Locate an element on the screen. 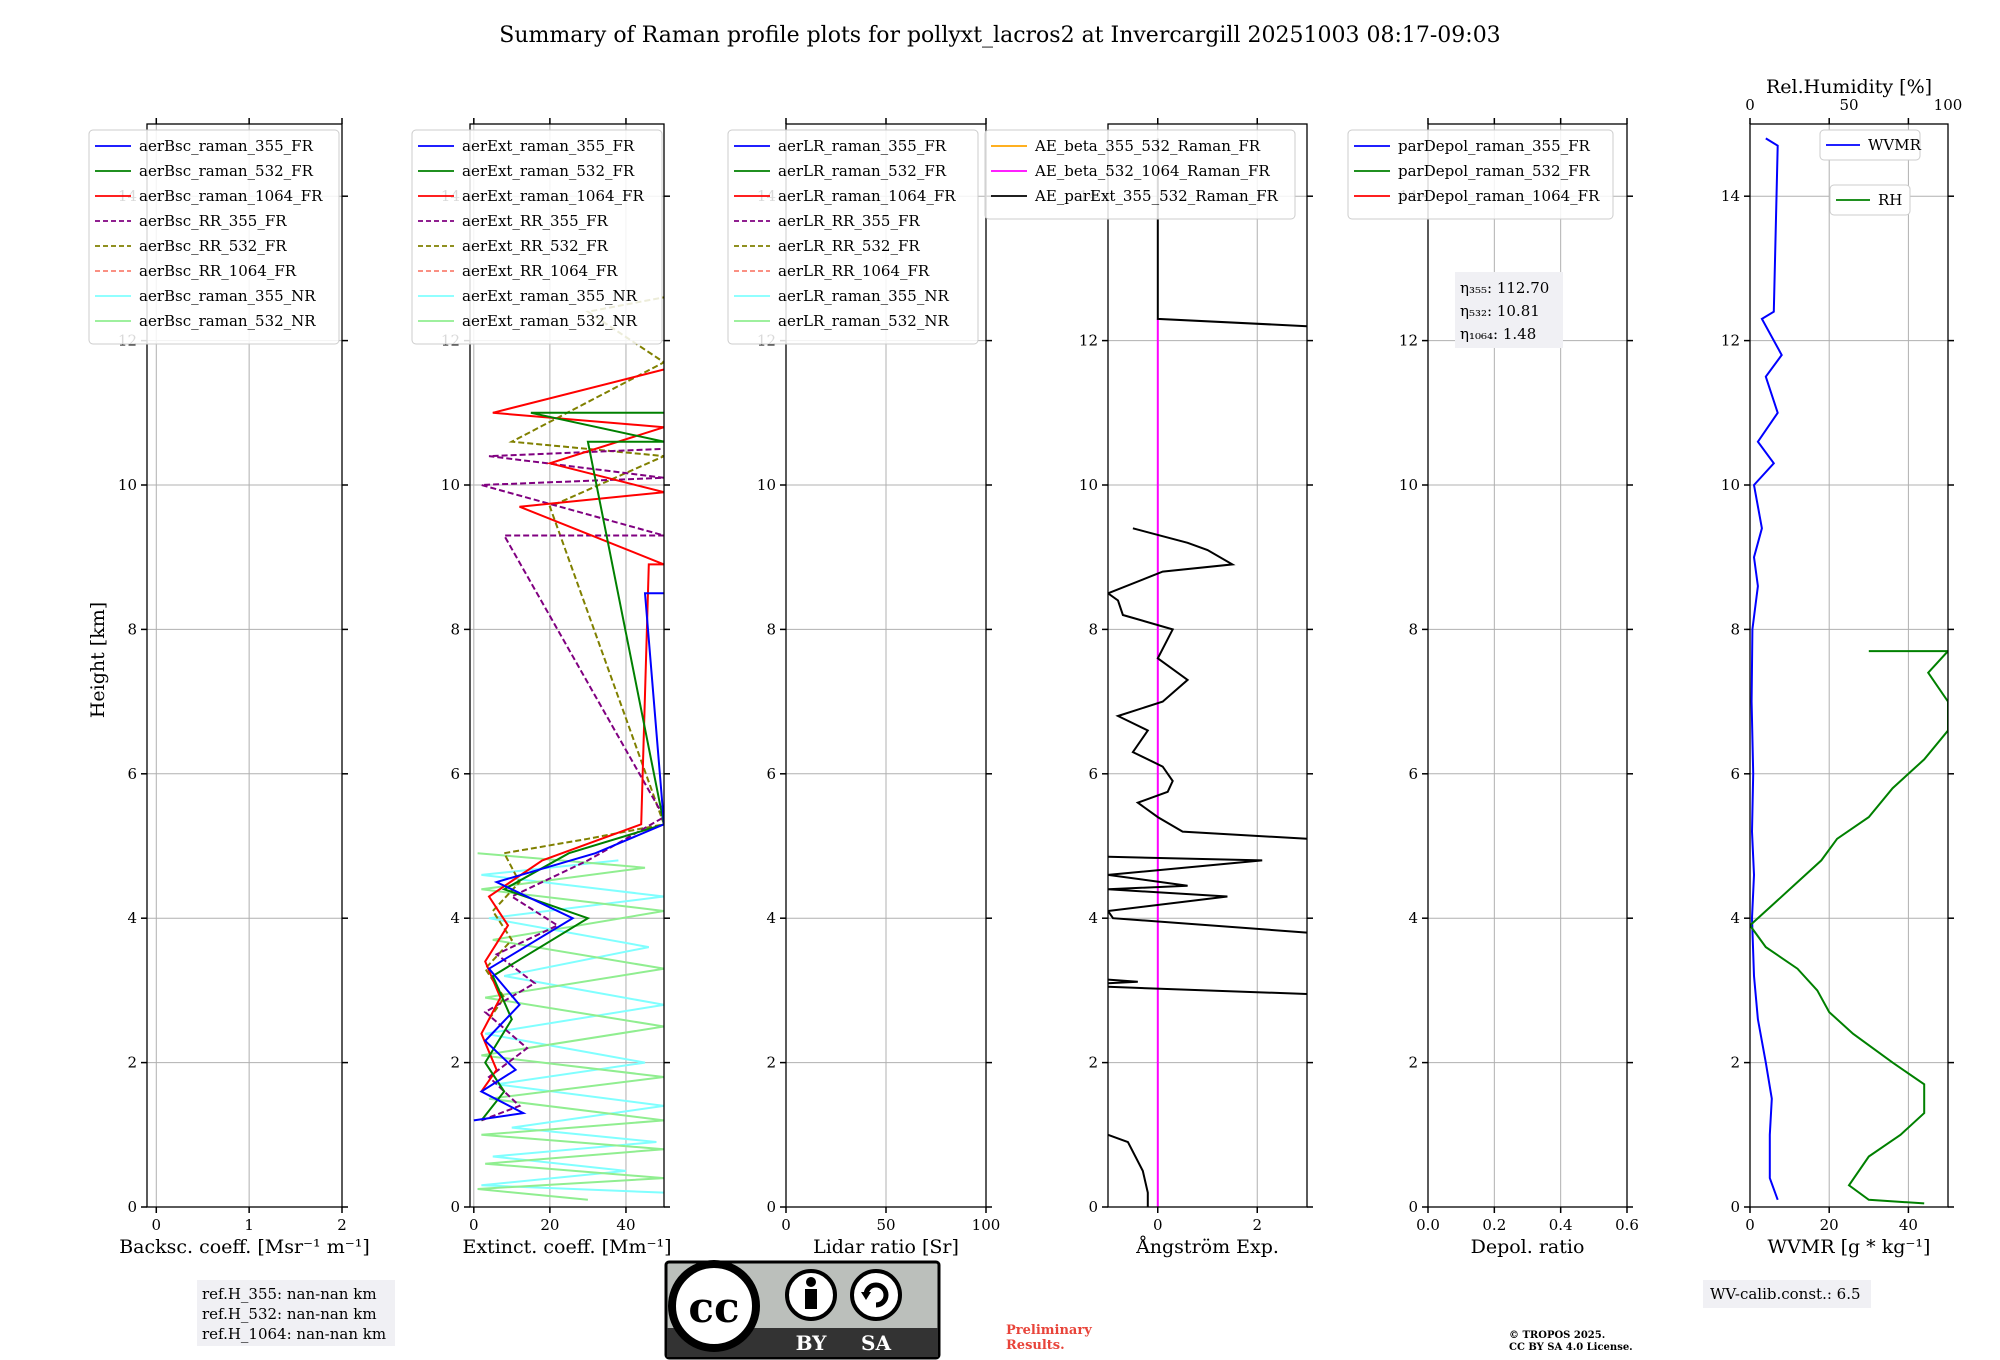 The width and height of the screenshot is (2000, 1360). legend-entry: aerLR_raman_532_NR is located at coordinates (863, 321).